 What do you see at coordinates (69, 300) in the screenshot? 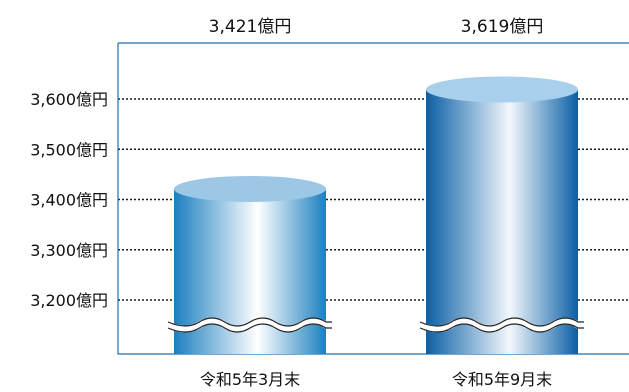
I see `y-tick-label: 3,200億円` at bounding box center [69, 300].